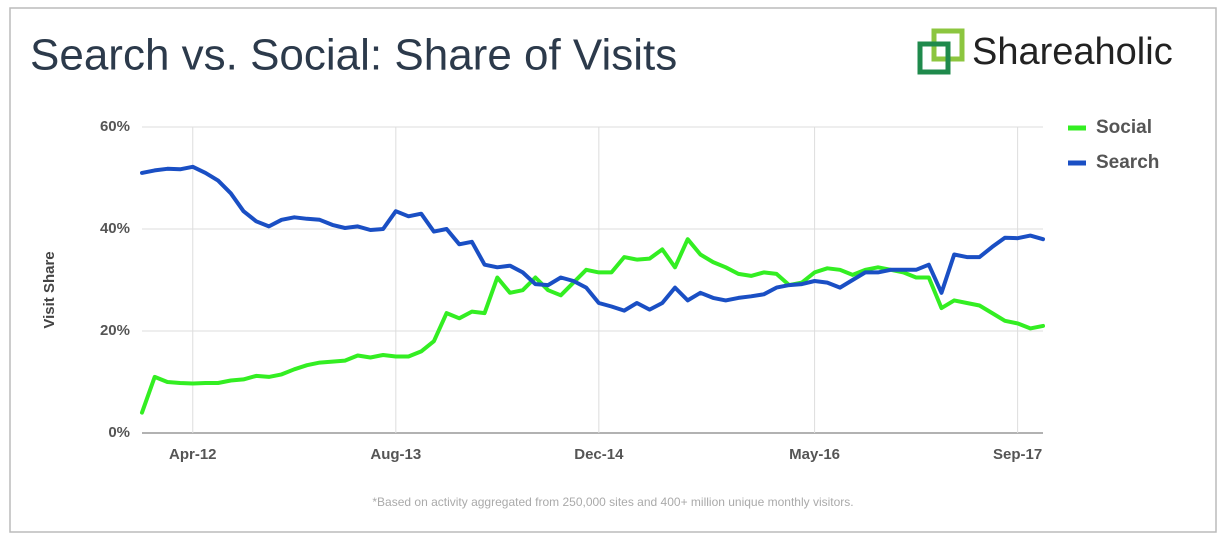 This screenshot has height=546, width=1226. Describe the element at coordinates (115, 228) in the screenshot. I see `y-tick-label: 40%` at that location.